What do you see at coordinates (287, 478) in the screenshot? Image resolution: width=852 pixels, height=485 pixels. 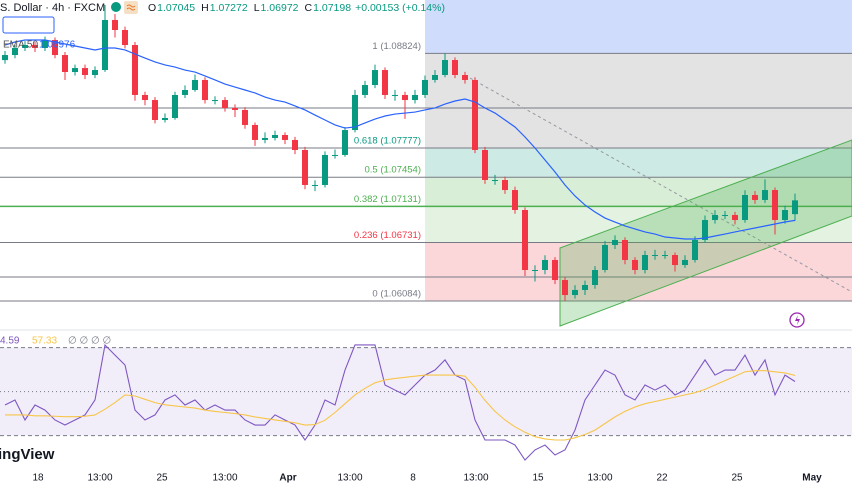 I see `x-tick-label: Apr` at bounding box center [287, 478].